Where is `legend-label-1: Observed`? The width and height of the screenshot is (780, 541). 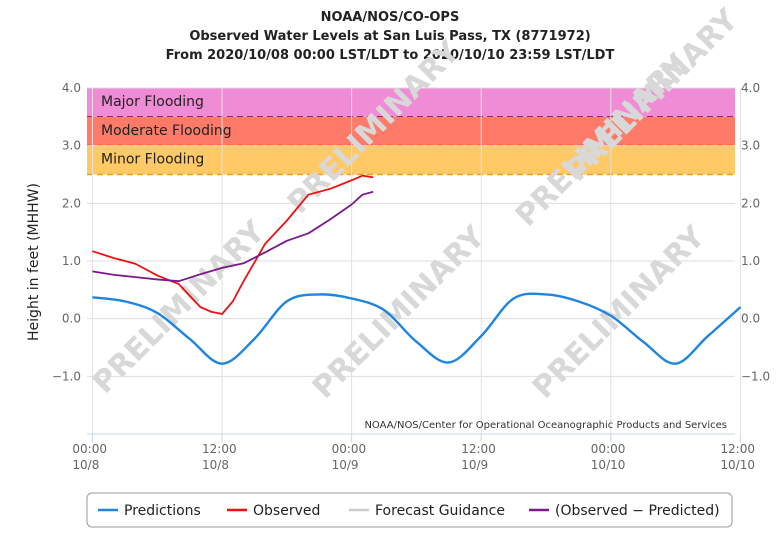
legend-label-1: Observed is located at coordinates (286, 511).